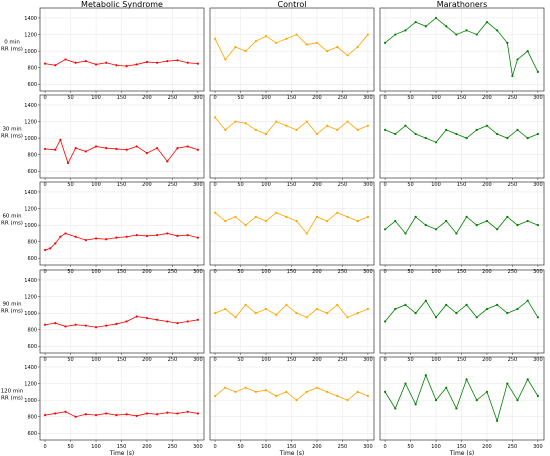 The width and height of the screenshot is (550, 456). I want to click on x-tick-label: 250, so click(343, 447).